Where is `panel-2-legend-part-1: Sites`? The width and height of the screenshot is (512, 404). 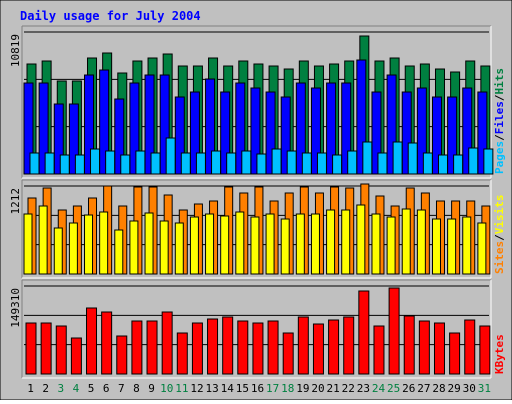
panel-2-legend-part-1: Sites is located at coordinates (499, 257).